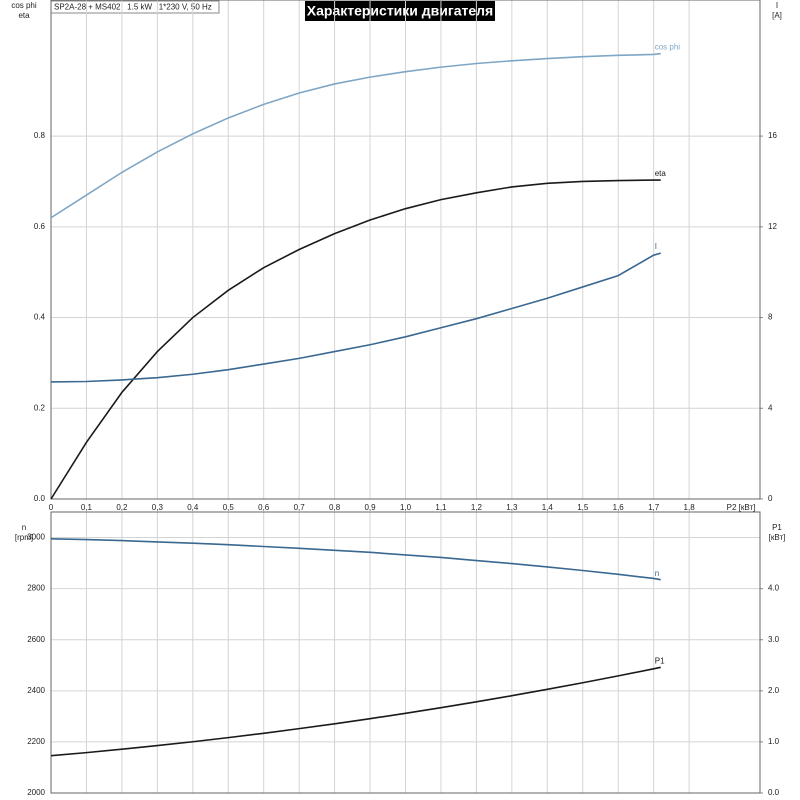  Describe the element at coordinates (300, 507) in the screenshot. I see `x-tick-label: 0,7` at that location.